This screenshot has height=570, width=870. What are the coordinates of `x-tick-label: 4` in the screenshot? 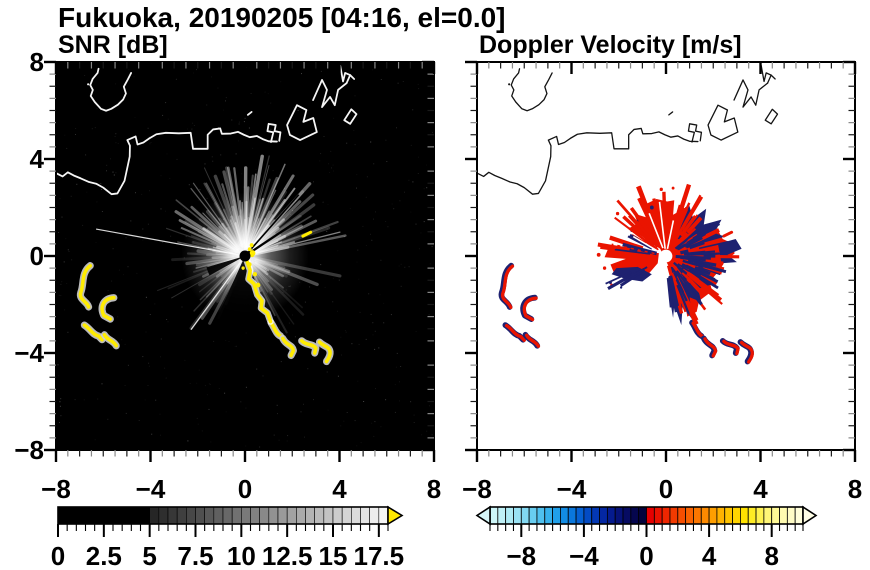 It's located at (760, 489).